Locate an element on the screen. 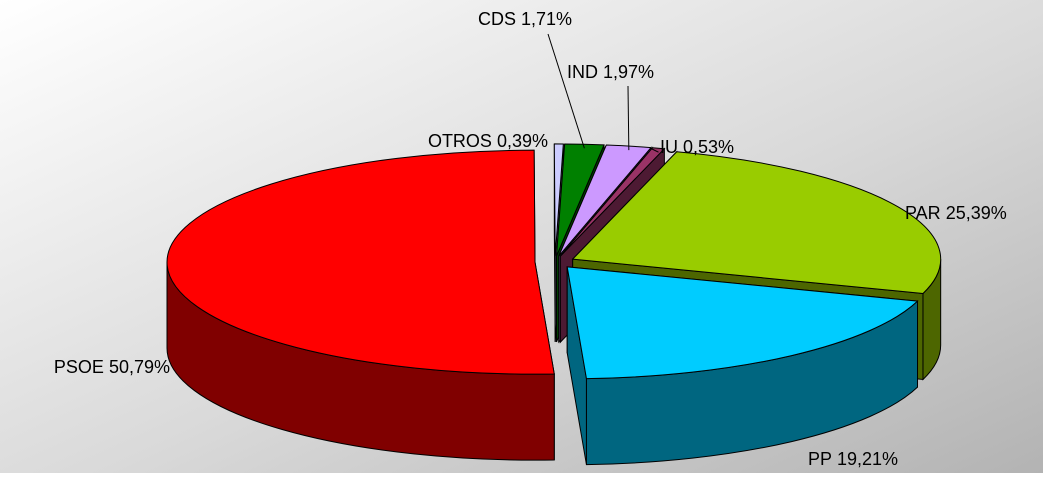 The height and width of the screenshot is (478, 1043). value-label: 50,79% is located at coordinates (139, 367).